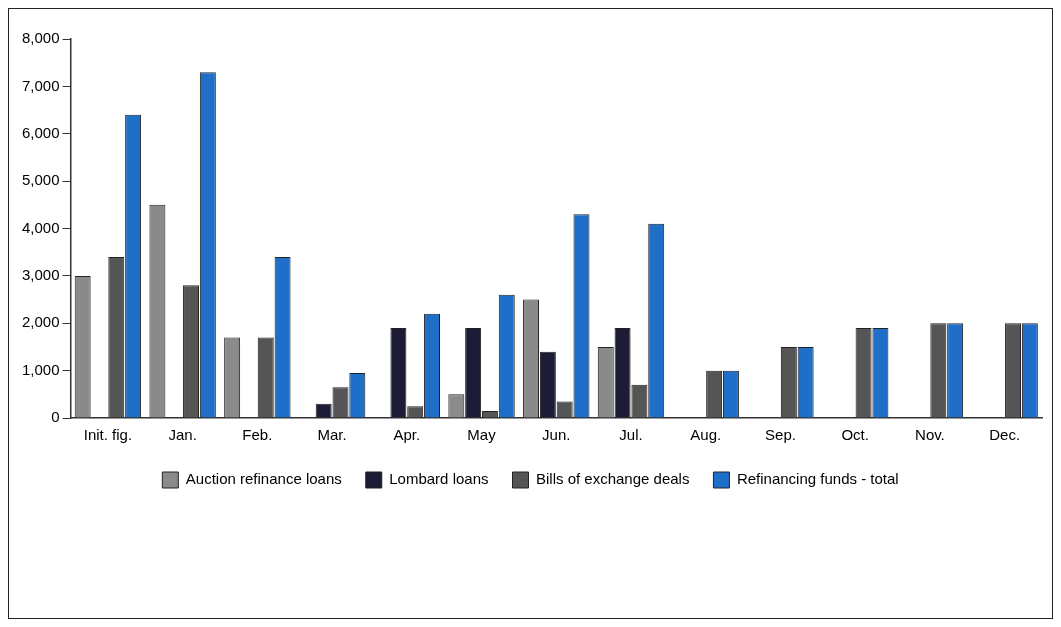 The width and height of the screenshot is (1061, 627). What do you see at coordinates (55, 417) in the screenshot?
I see `y-tick-label: 0` at bounding box center [55, 417].